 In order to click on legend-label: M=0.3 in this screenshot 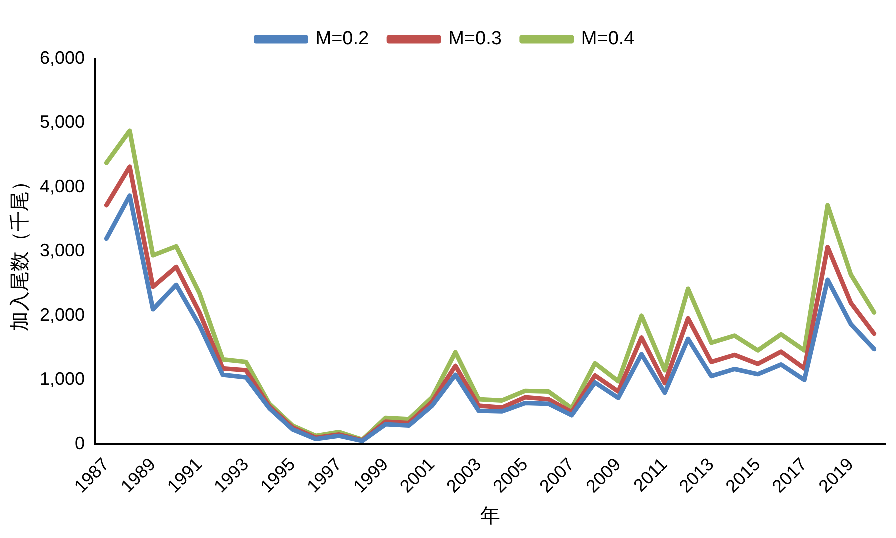, I will do `click(475, 39)`.